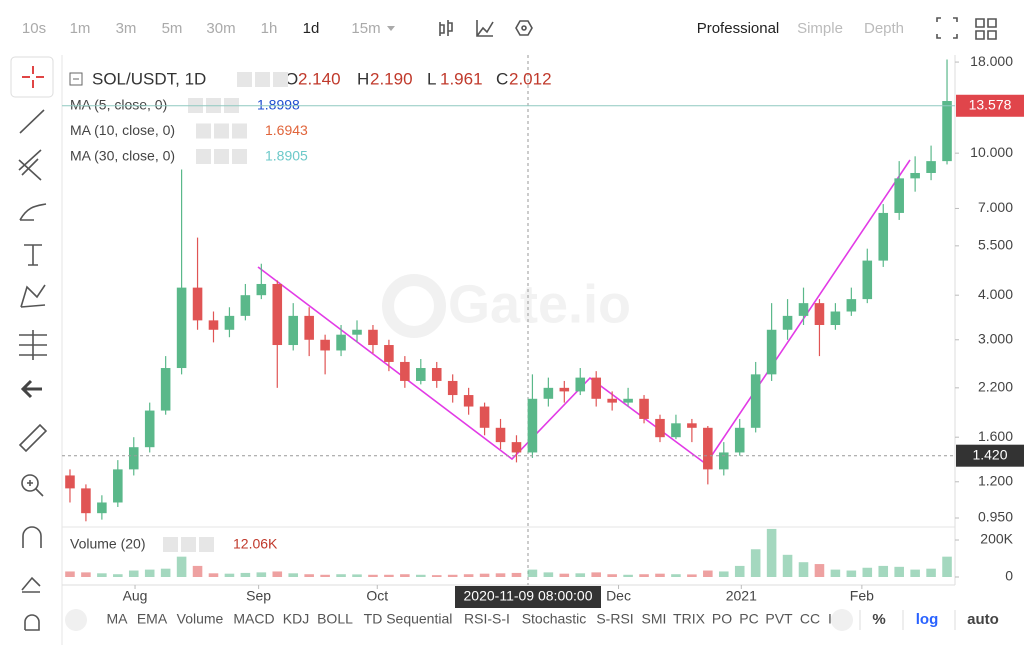 This screenshot has height=645, width=1024. I want to click on interval-button: 1h, so click(269, 28).